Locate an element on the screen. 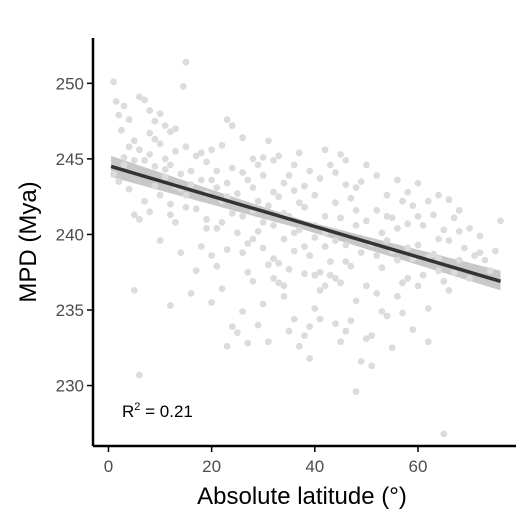  y-axis-ticks: 230 235 240 245 250 is located at coordinates (74, 235).